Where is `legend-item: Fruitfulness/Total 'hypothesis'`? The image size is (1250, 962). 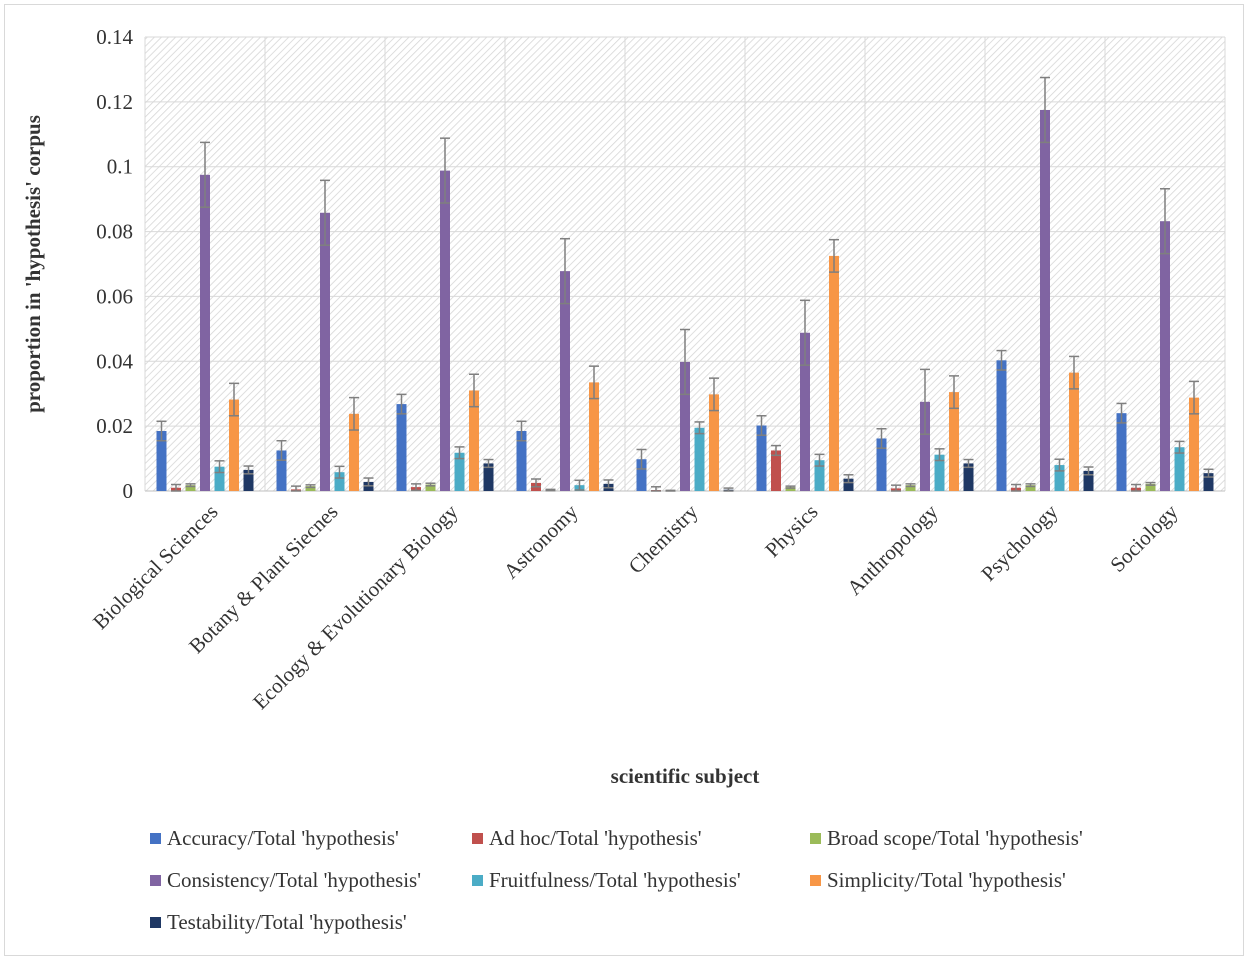
legend-item: Fruitfulness/Total 'hypothesis' is located at coordinates (606, 880).